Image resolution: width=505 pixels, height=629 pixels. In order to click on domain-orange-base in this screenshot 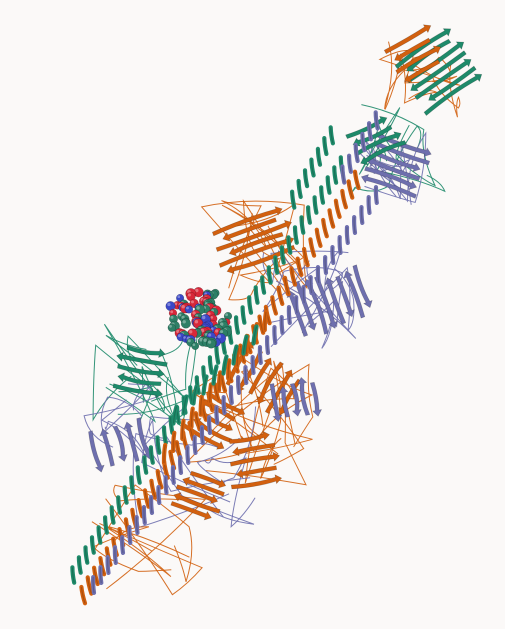, I will do `click(198, 495)`.